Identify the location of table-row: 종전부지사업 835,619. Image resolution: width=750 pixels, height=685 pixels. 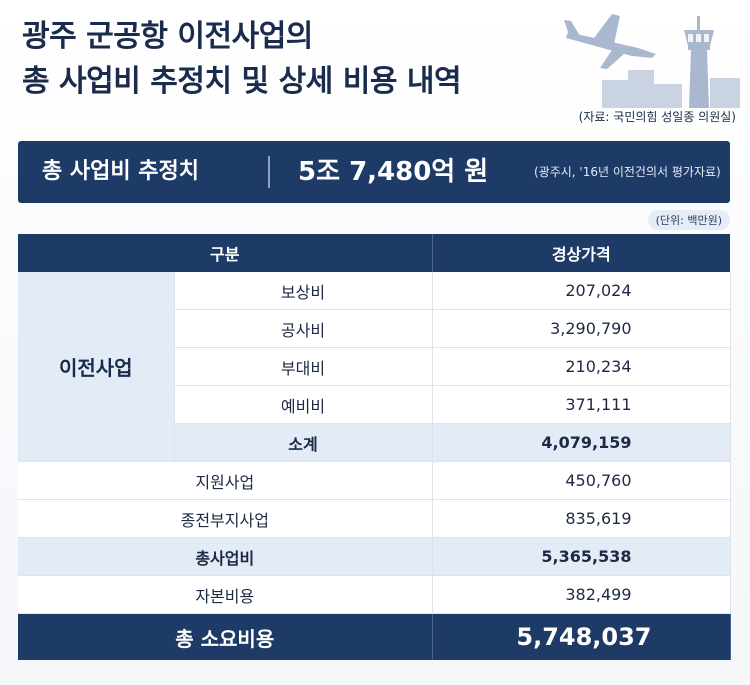
(374, 518).